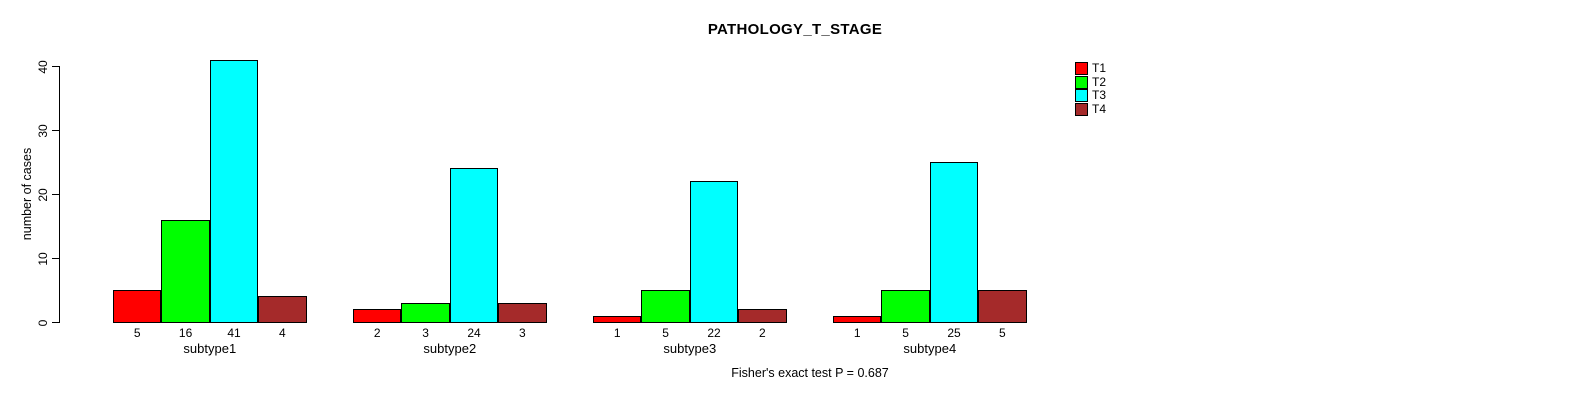 The height and width of the screenshot is (400, 1590). I want to click on legend-label: T3, so click(1099, 95).